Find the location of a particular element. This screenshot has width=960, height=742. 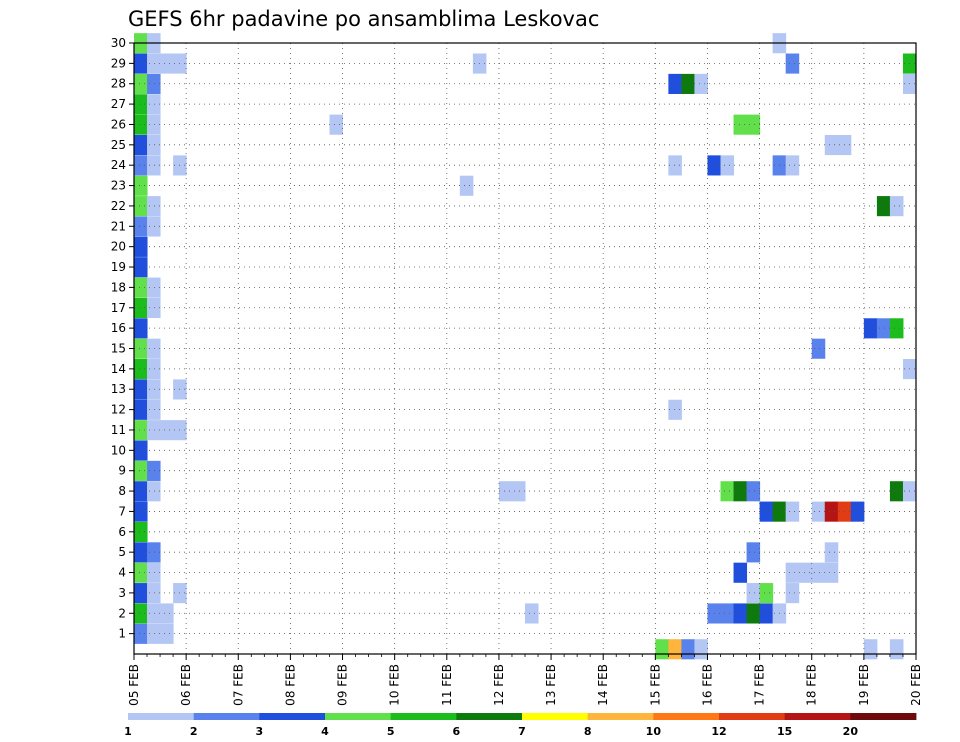

legend-label: 6 is located at coordinates (457, 731).